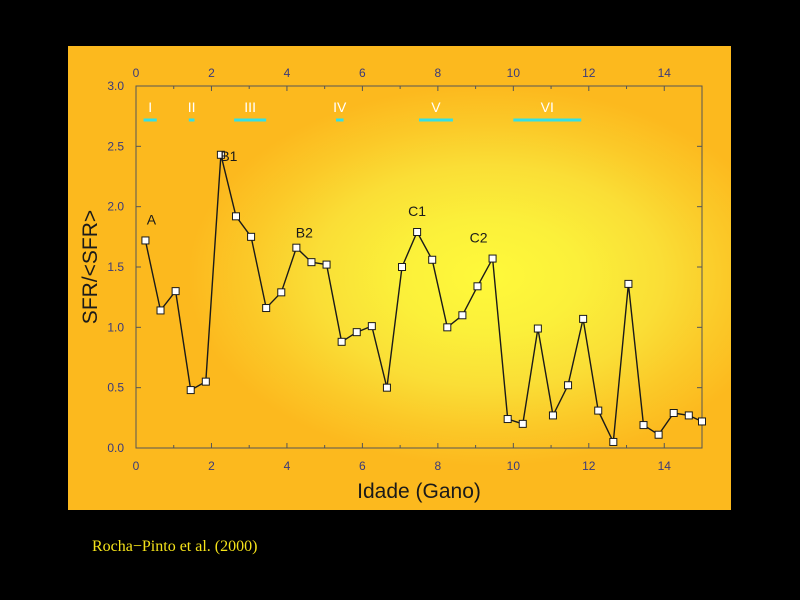 The width and height of the screenshot is (800, 600). I want to click on y-tick-label: 0.5, so click(115, 388).